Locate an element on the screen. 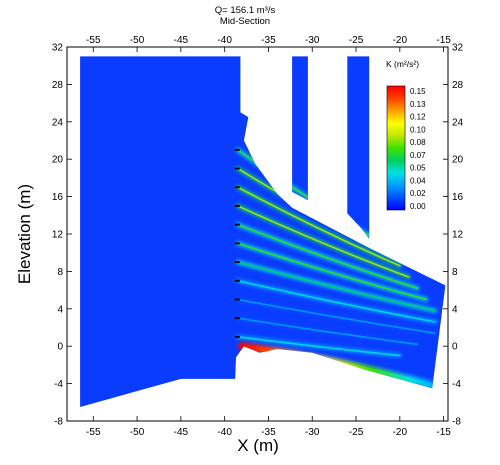 The width and height of the screenshot is (500, 465). y-tick-label-right: 12 is located at coordinates (458, 235).